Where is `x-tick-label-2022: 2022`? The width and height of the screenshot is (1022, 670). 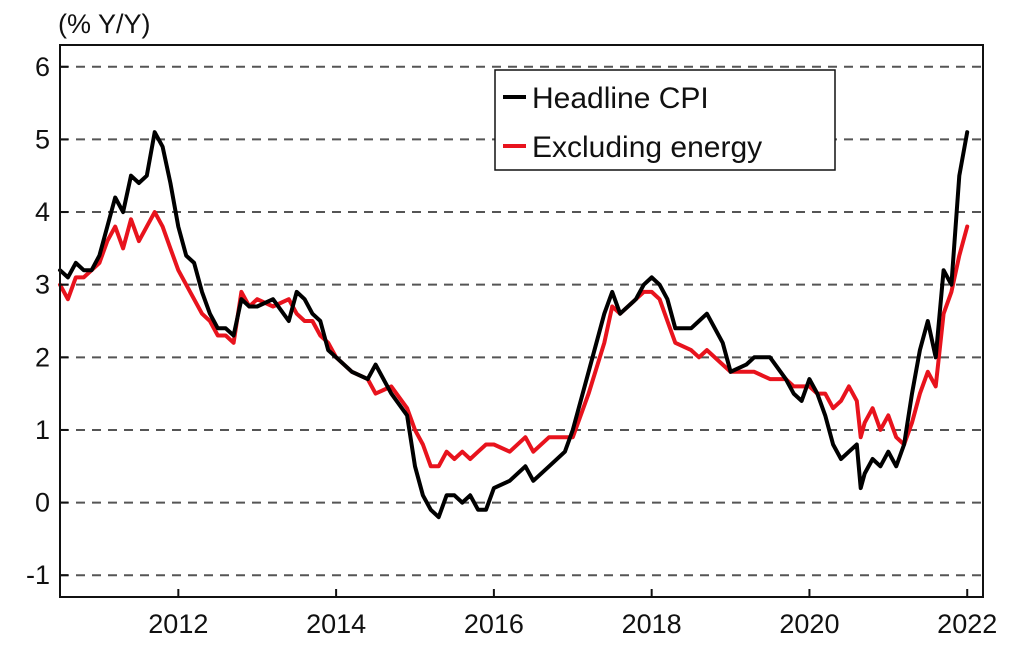 x-tick-label-2022: 2022 is located at coordinates (967, 624).